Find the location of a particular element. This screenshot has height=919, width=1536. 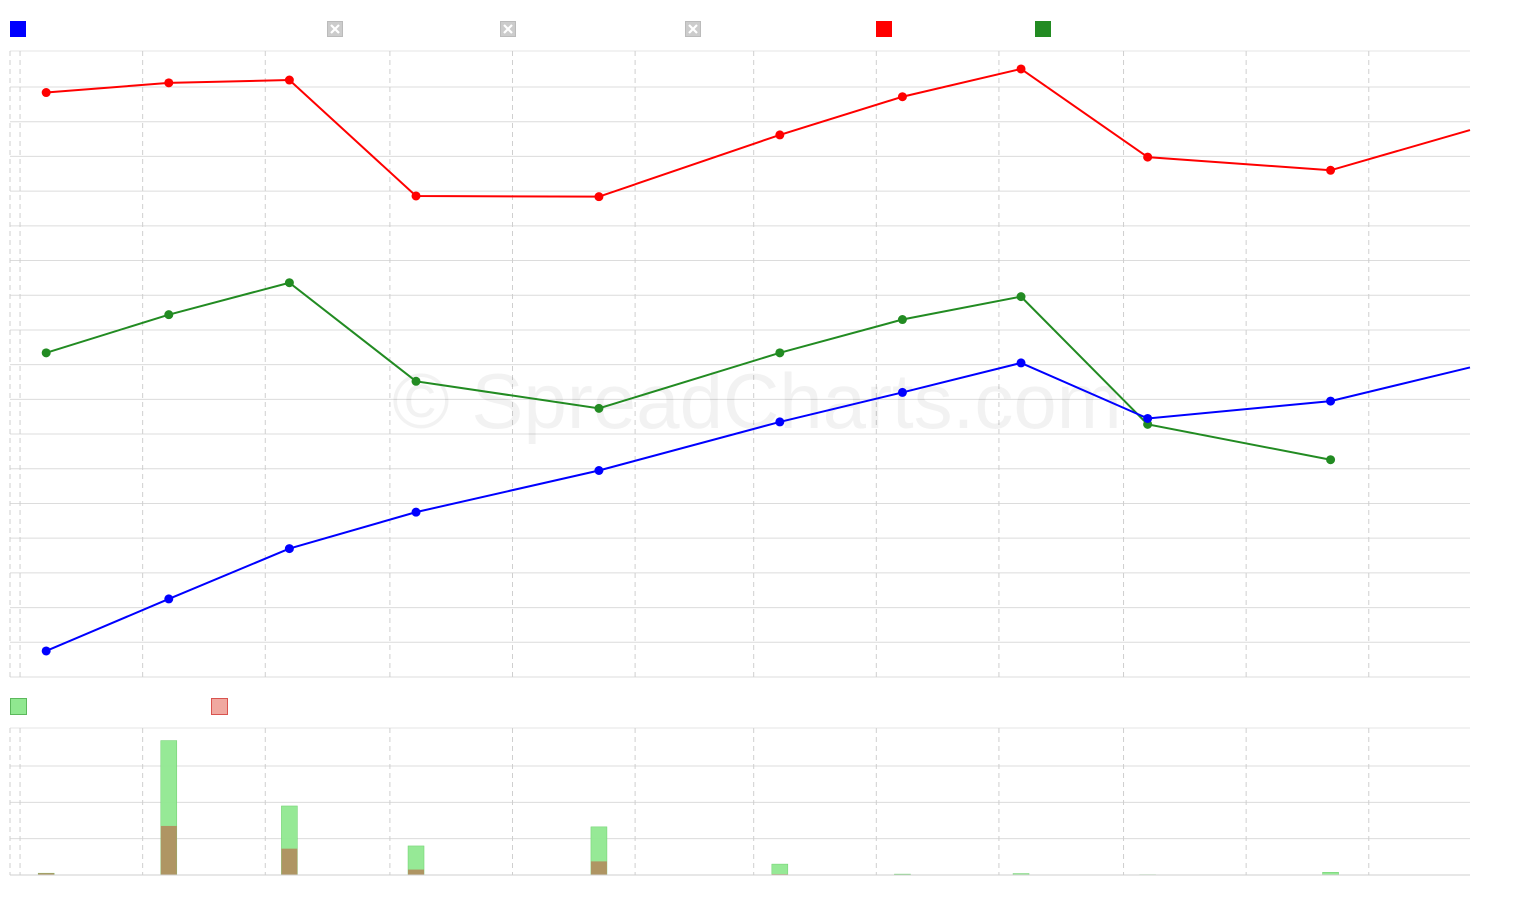

legend-swatch-avg15 is located at coordinates (1043, 29).